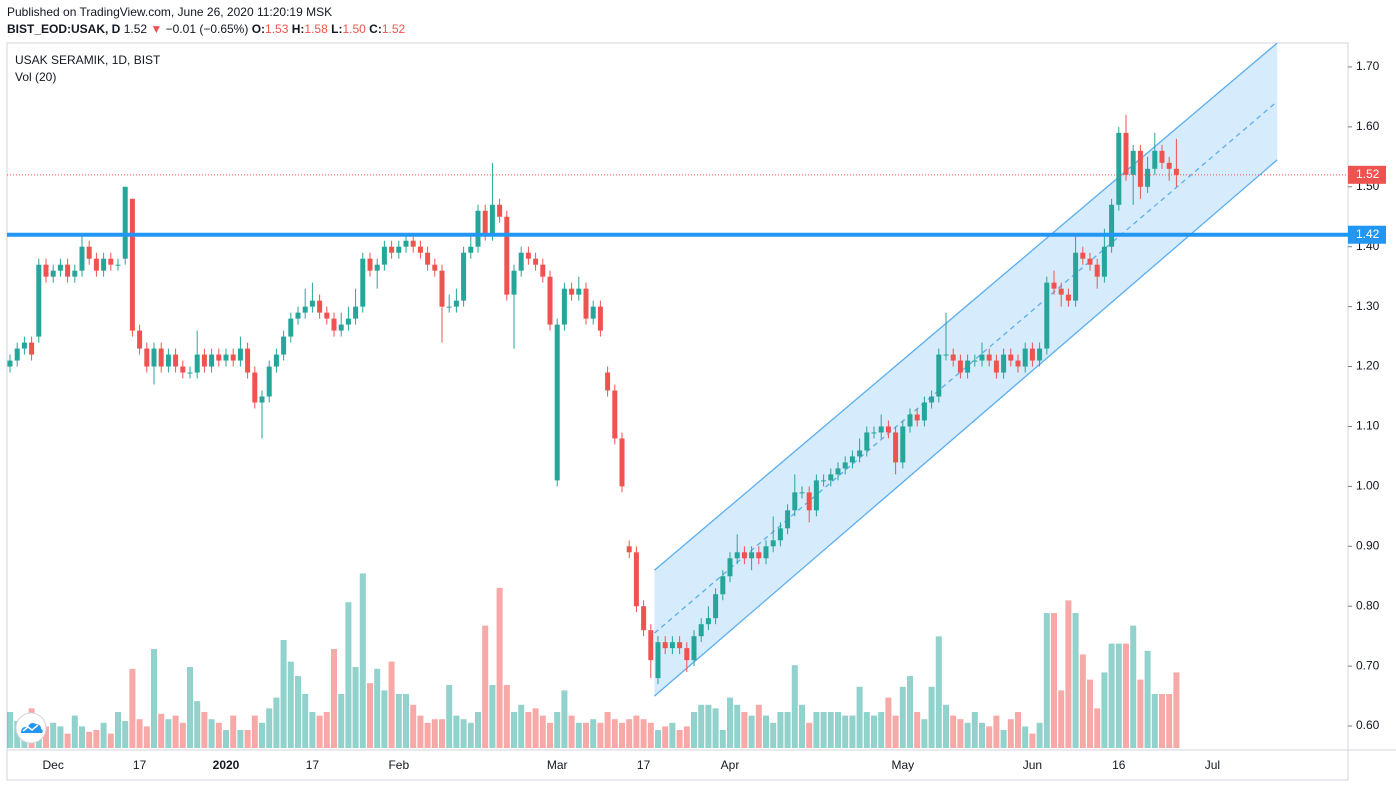  What do you see at coordinates (1367, 234) in the screenshot?
I see `level-label-bg` at bounding box center [1367, 234].